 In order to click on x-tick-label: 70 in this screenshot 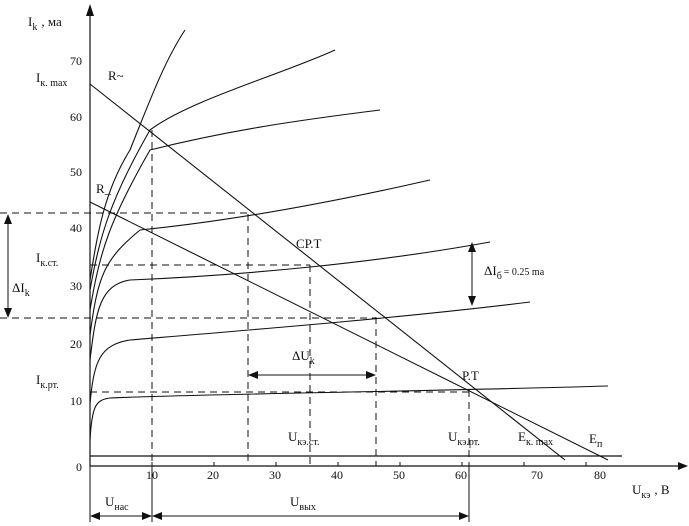, I will do `click(537, 475)`.